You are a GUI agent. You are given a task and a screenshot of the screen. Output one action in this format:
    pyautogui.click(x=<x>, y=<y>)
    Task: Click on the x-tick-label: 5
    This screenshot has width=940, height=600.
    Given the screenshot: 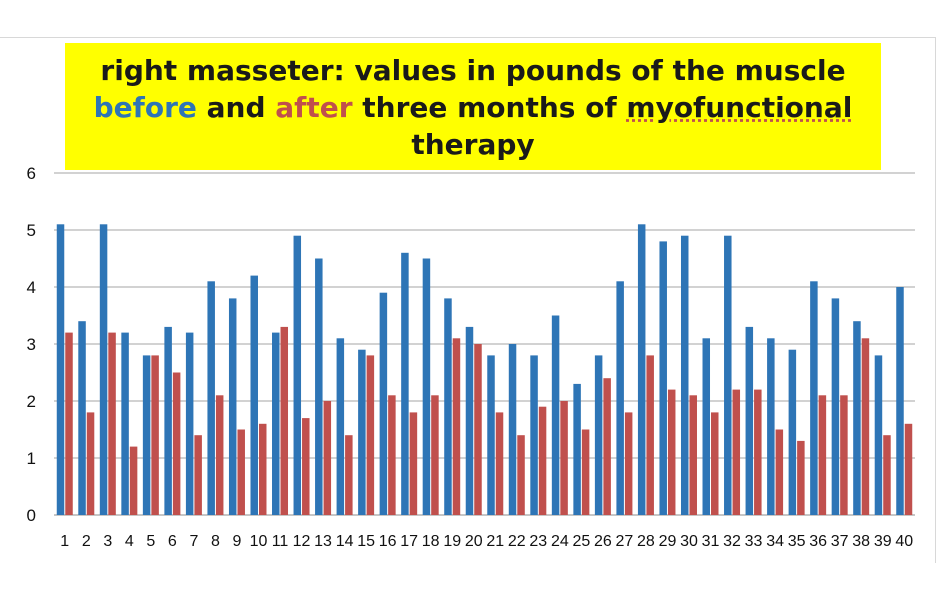 What is the action you would take?
    pyautogui.click(x=150, y=541)
    